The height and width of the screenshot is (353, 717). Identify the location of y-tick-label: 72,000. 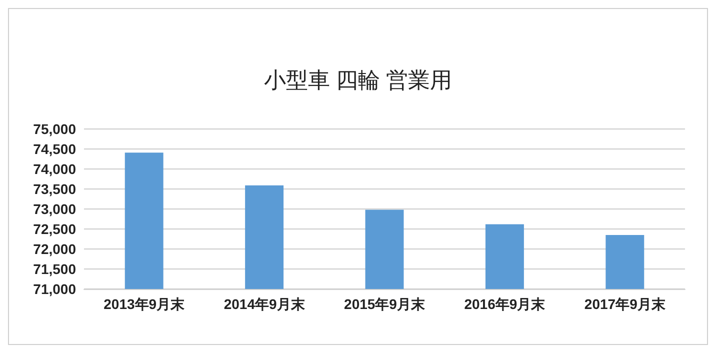
(54, 249).